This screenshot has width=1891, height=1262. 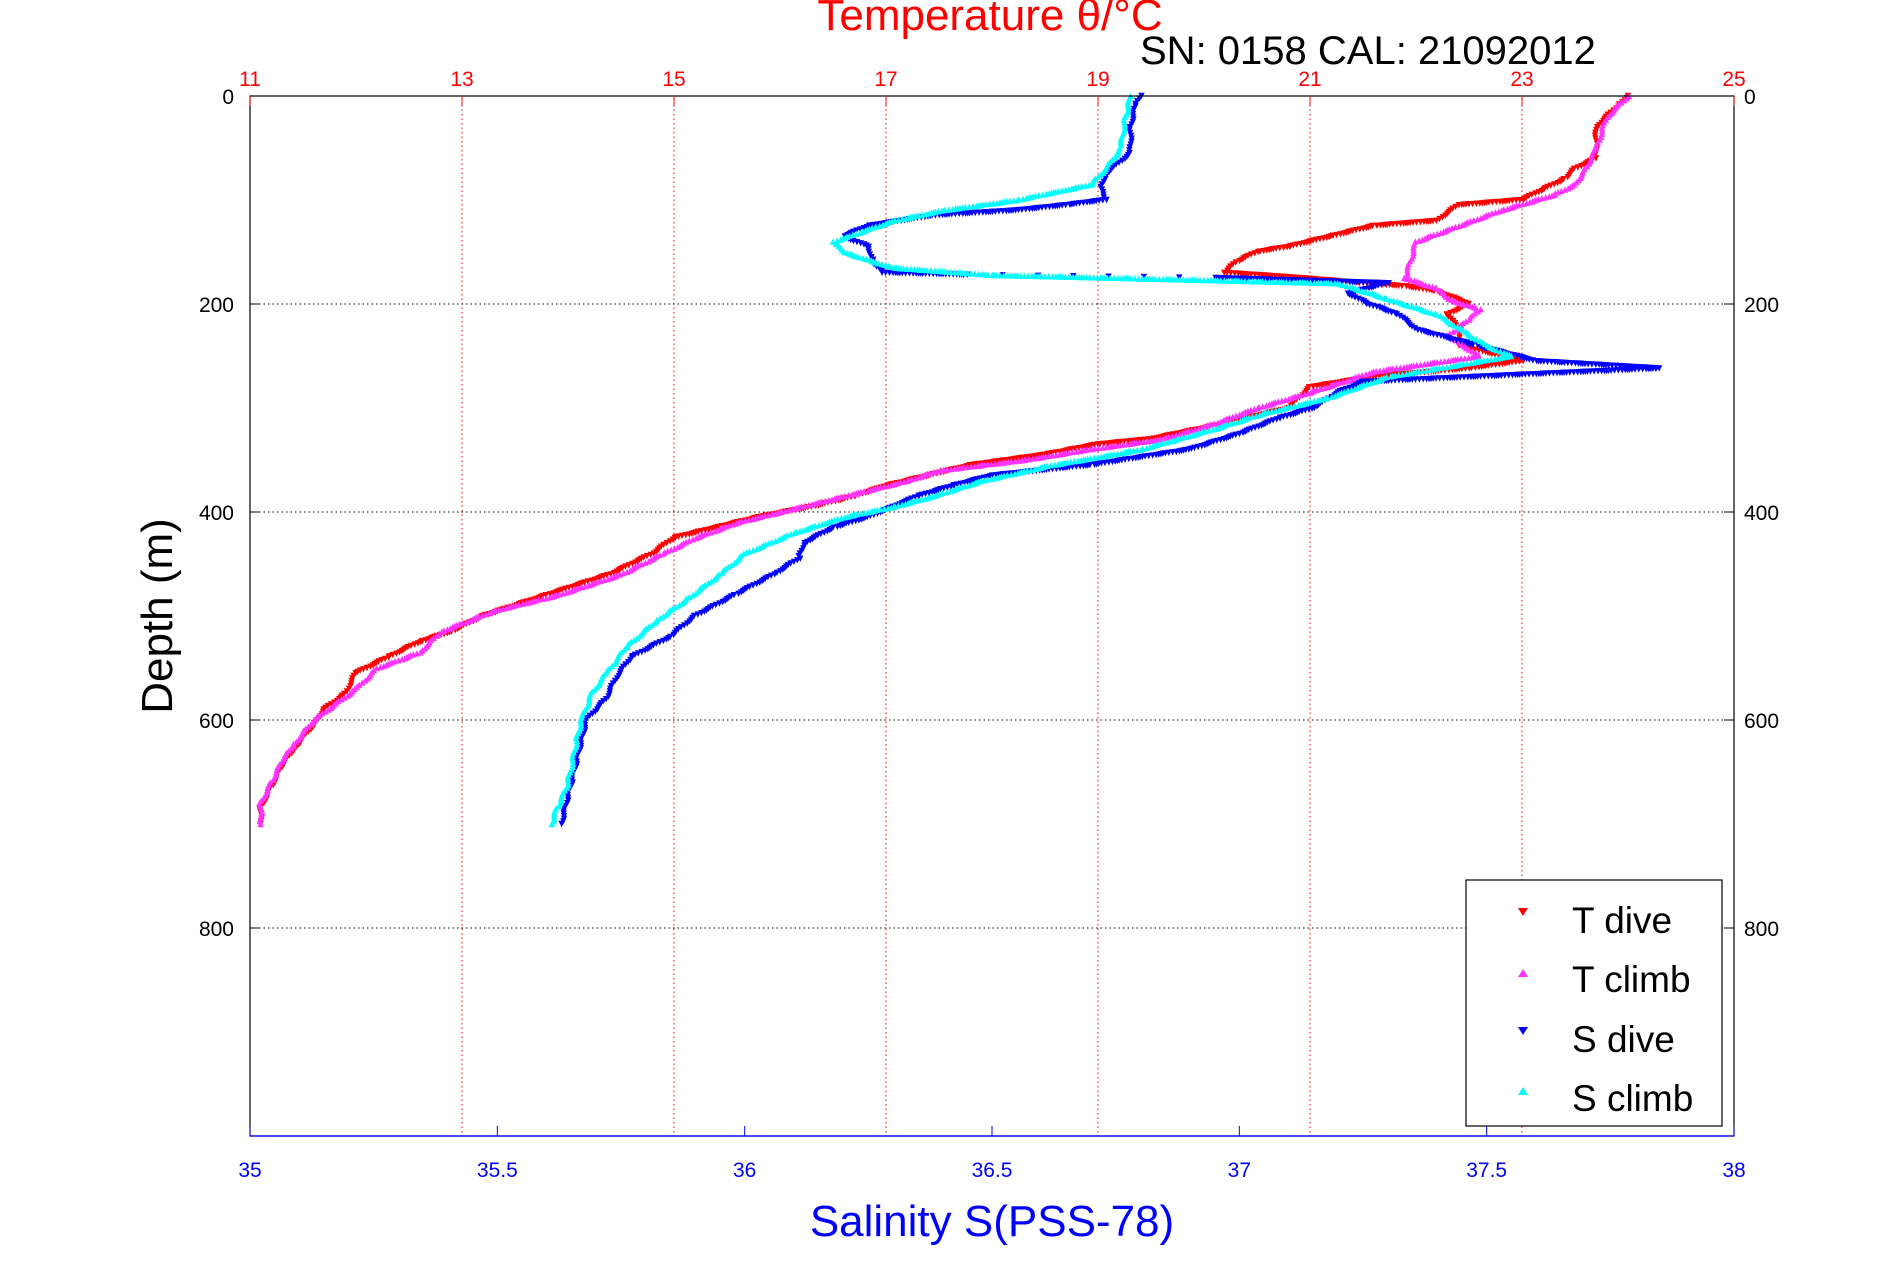 What do you see at coordinates (1761, 929) in the screenshot?
I see `depth-tick-label-right: 800` at bounding box center [1761, 929].